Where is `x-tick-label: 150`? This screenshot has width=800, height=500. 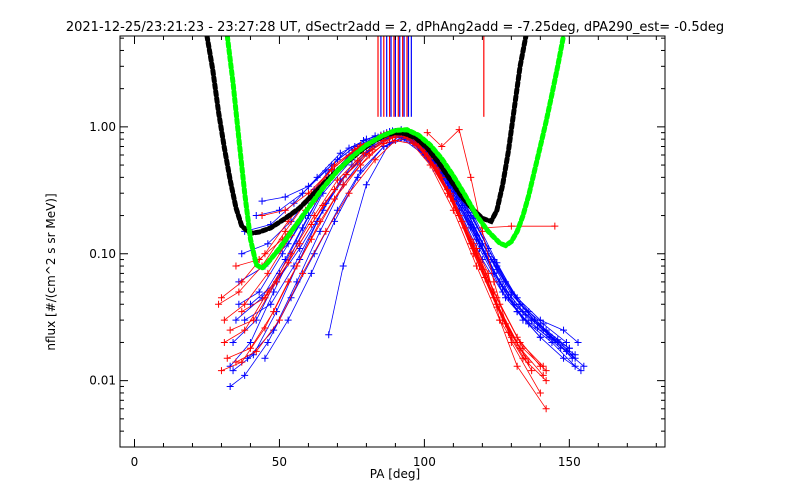 x-tick-label: 150 is located at coordinates (569, 462).